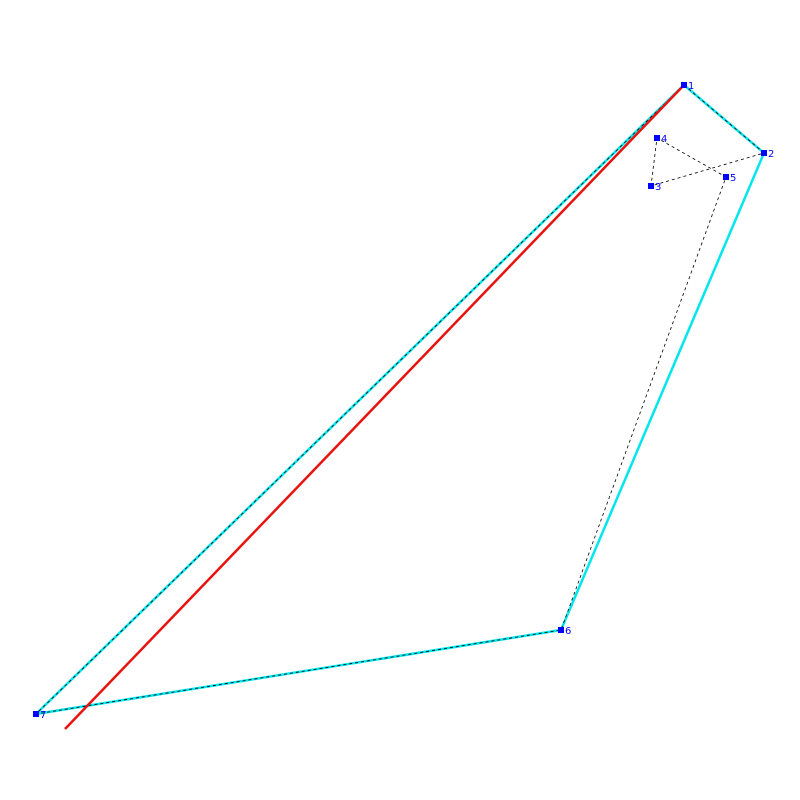  What do you see at coordinates (691, 86) in the screenshot?
I see `node-label: 1` at bounding box center [691, 86].